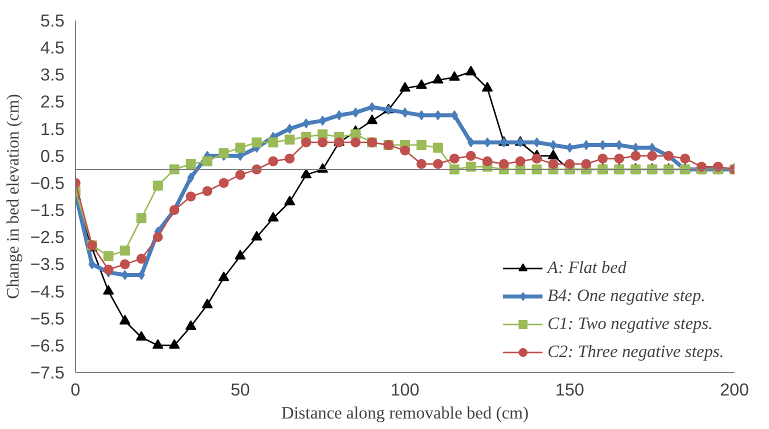  Describe the element at coordinates (405, 413) in the screenshot. I see `x-axis-title: Distance along removable bed (cm)` at that location.